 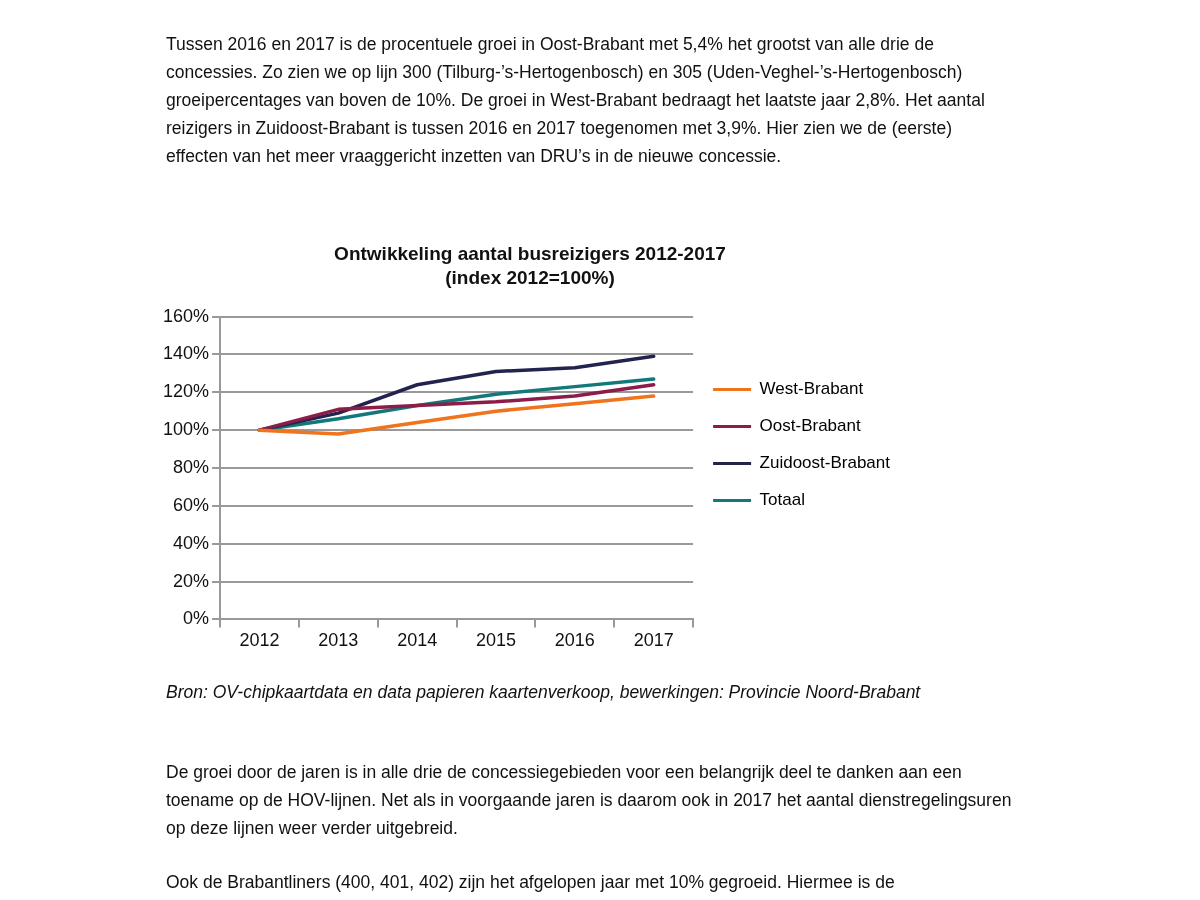 I want to click on y-tick-label: 20%, so click(x=191, y=580).